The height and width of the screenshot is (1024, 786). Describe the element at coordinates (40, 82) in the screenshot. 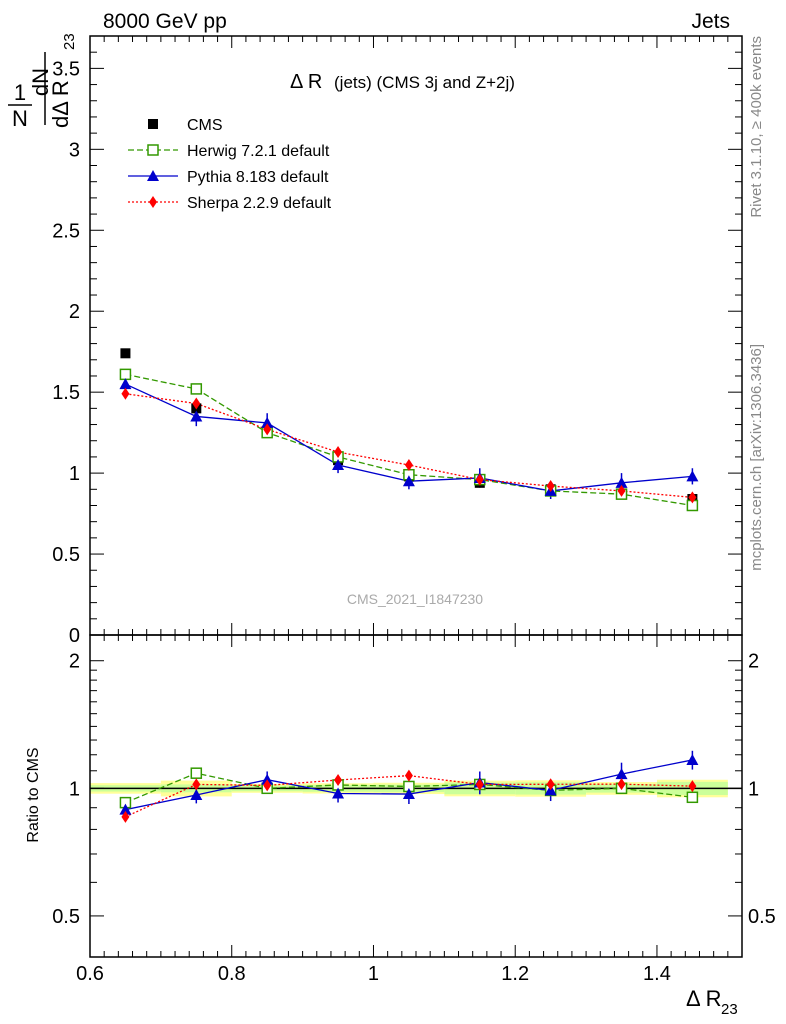

I see `ylabel-dn: dN` at that location.